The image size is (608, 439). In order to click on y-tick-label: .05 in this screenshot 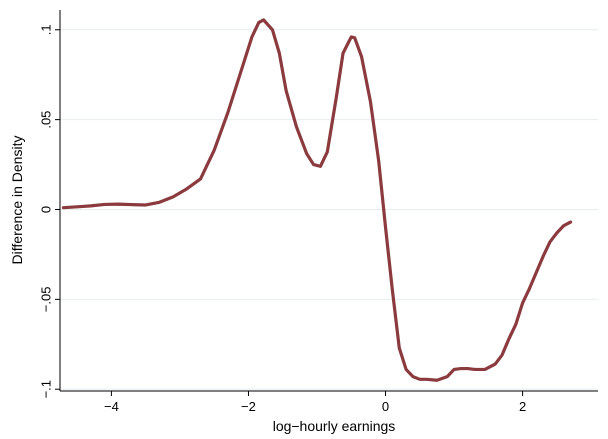, I will do `click(46, 120)`.